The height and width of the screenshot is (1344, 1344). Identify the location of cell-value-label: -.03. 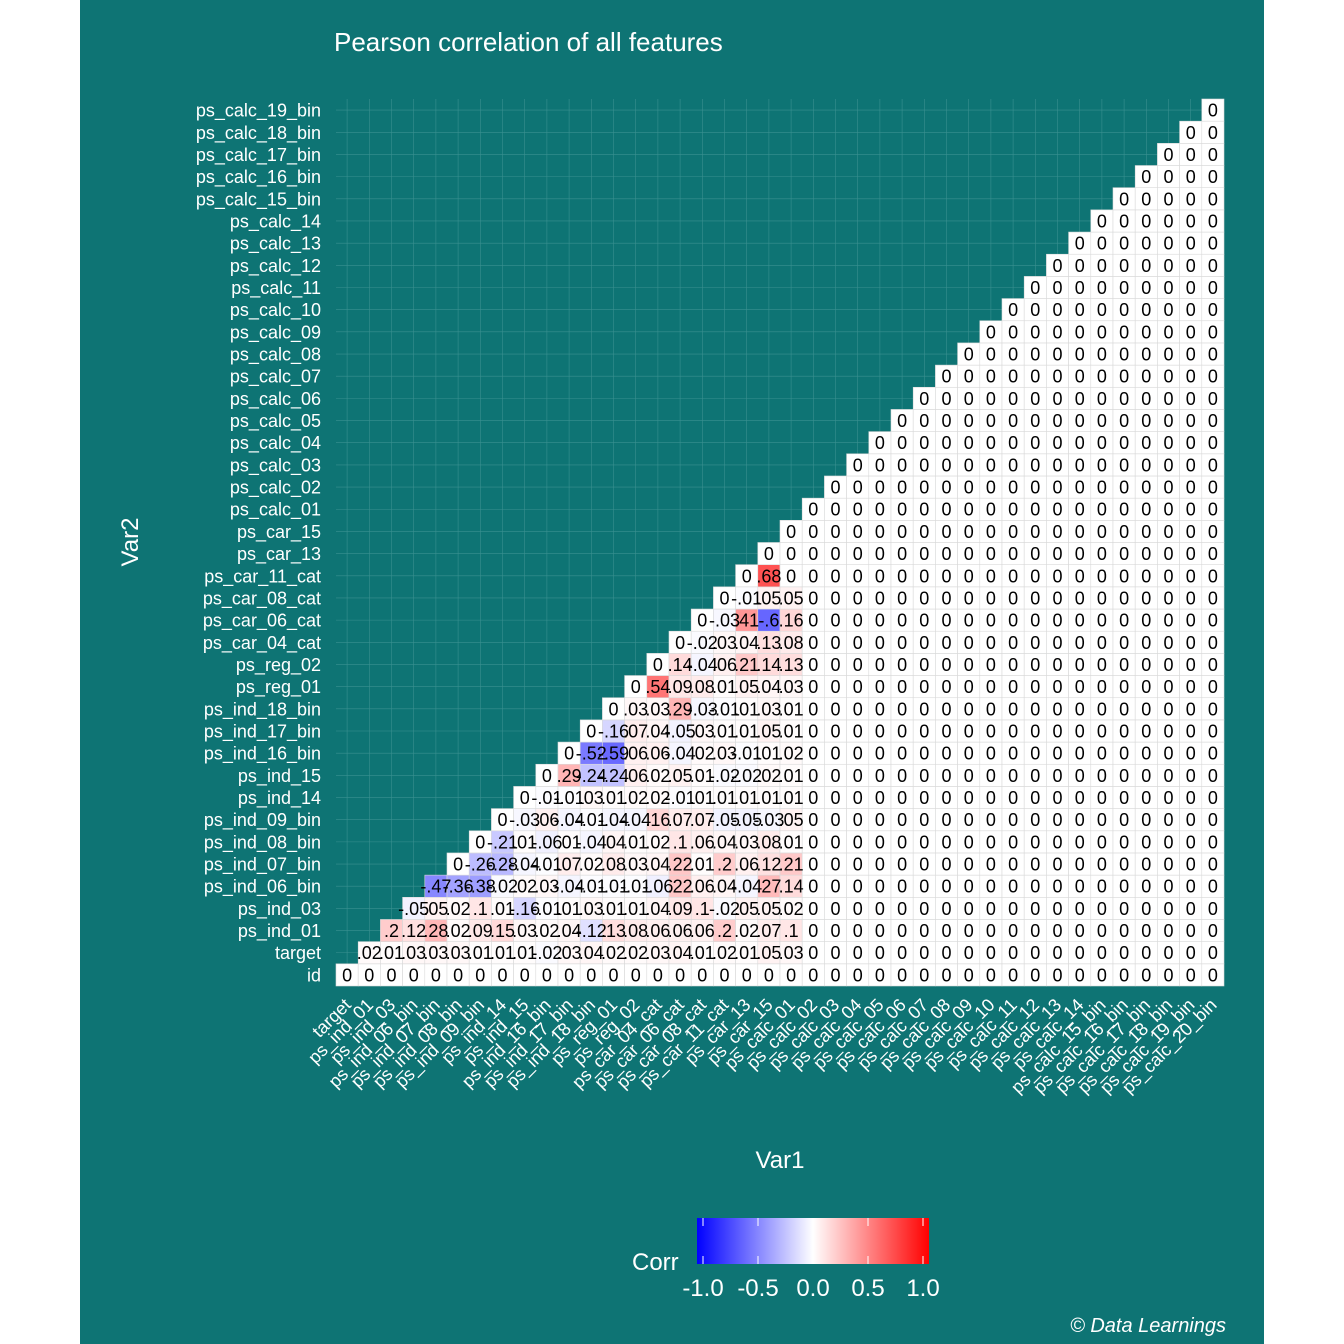
(524, 820).